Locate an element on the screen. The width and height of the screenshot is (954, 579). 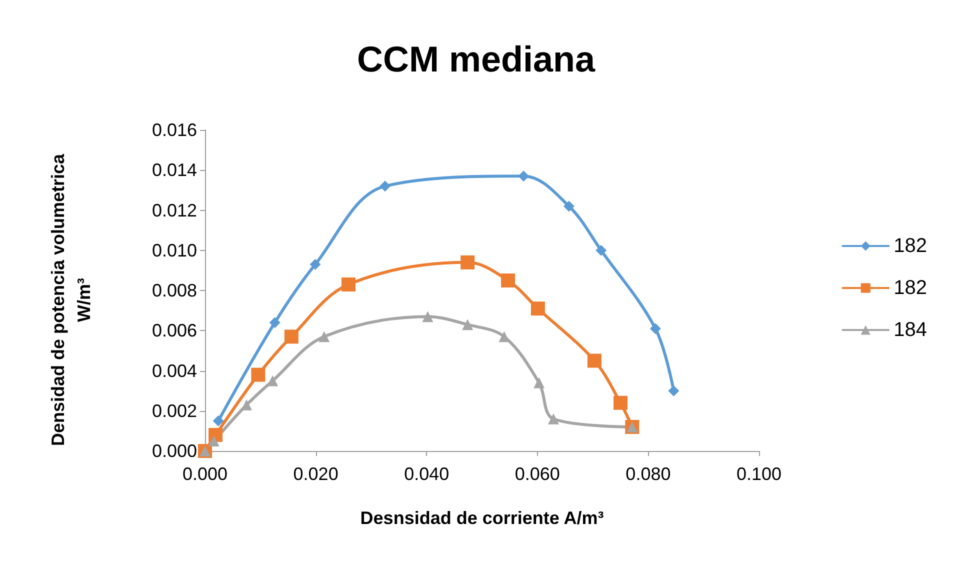
x-tick-label: 0.080 is located at coordinates (648, 474).